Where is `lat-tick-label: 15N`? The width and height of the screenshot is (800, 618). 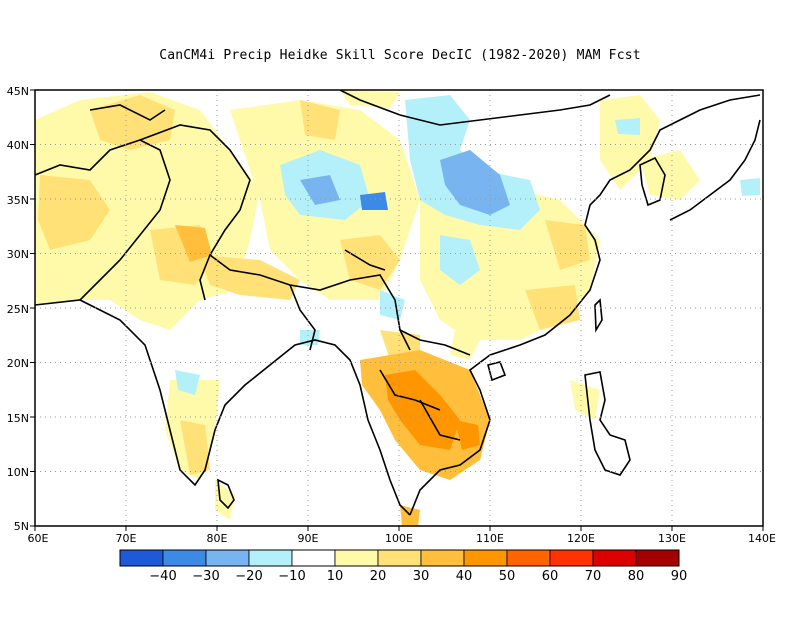
lat-tick-label: 15N is located at coordinates (18, 418).